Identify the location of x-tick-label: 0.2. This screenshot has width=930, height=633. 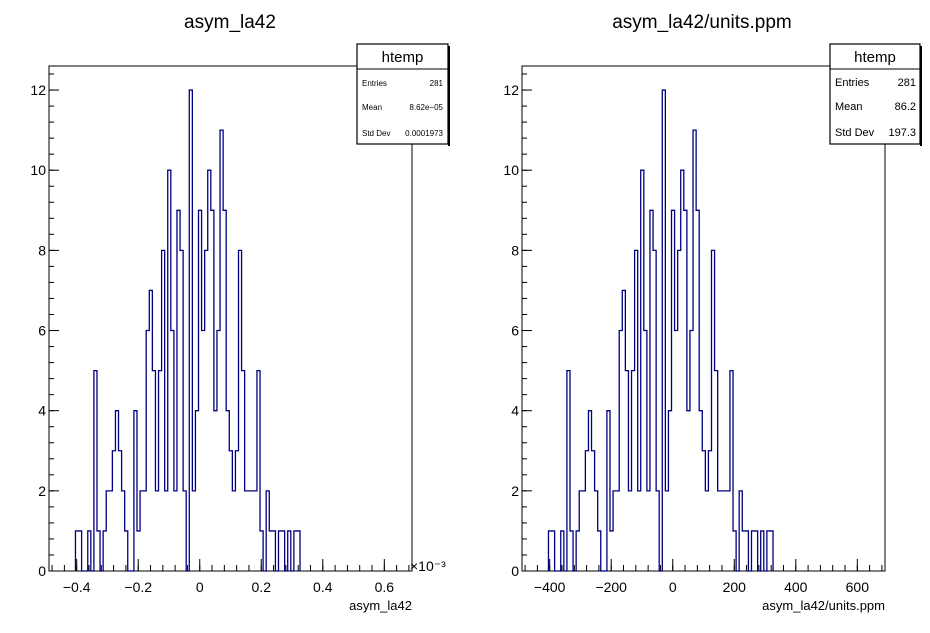
(262, 587).